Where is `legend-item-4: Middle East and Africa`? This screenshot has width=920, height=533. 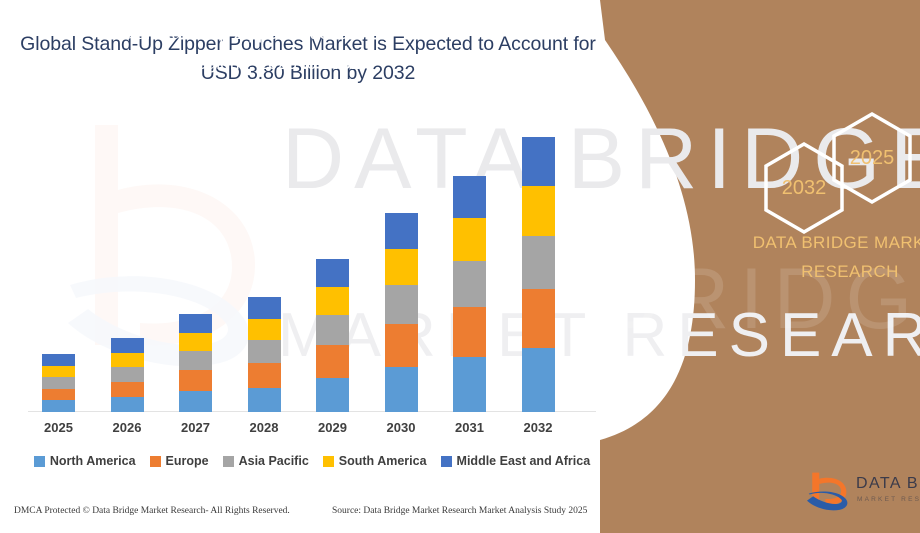
legend-item-4: Middle East and Africa is located at coordinates (515, 461).